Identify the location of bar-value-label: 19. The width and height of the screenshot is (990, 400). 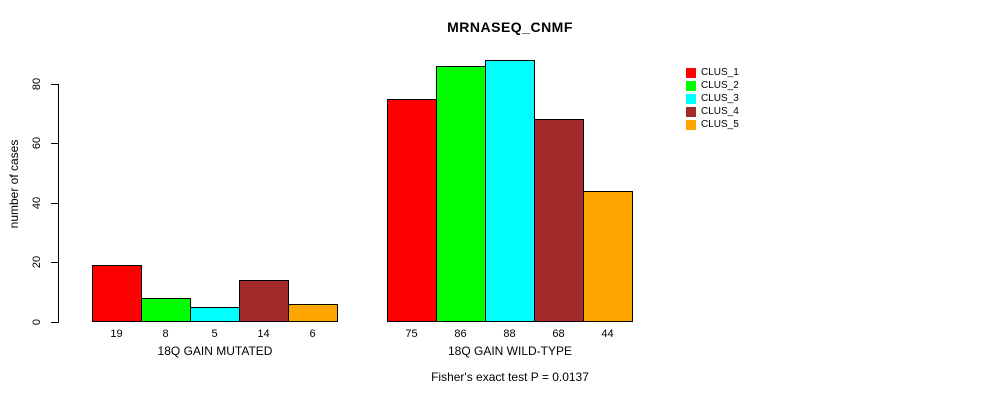
(116, 334).